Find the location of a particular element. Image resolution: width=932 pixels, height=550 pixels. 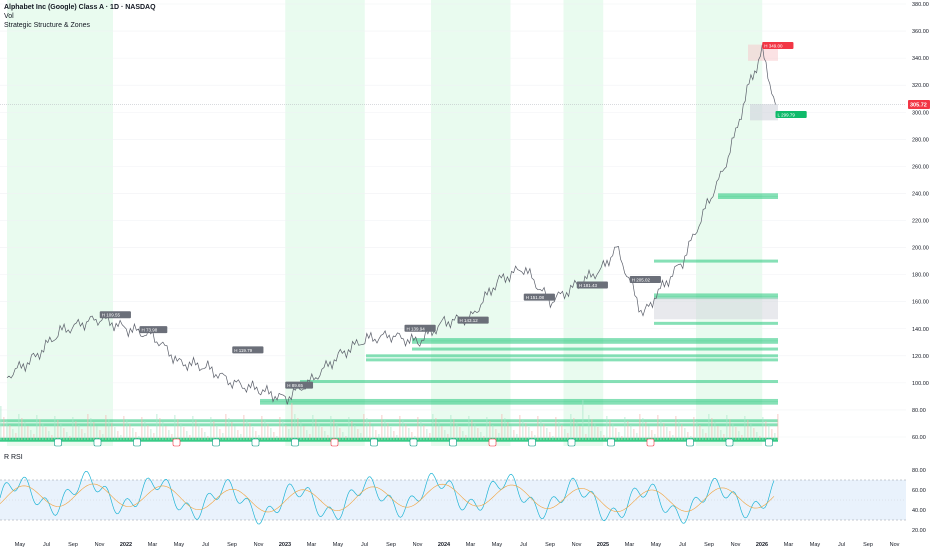

indicator-label: Strategic Structure & Zones is located at coordinates (47, 25).